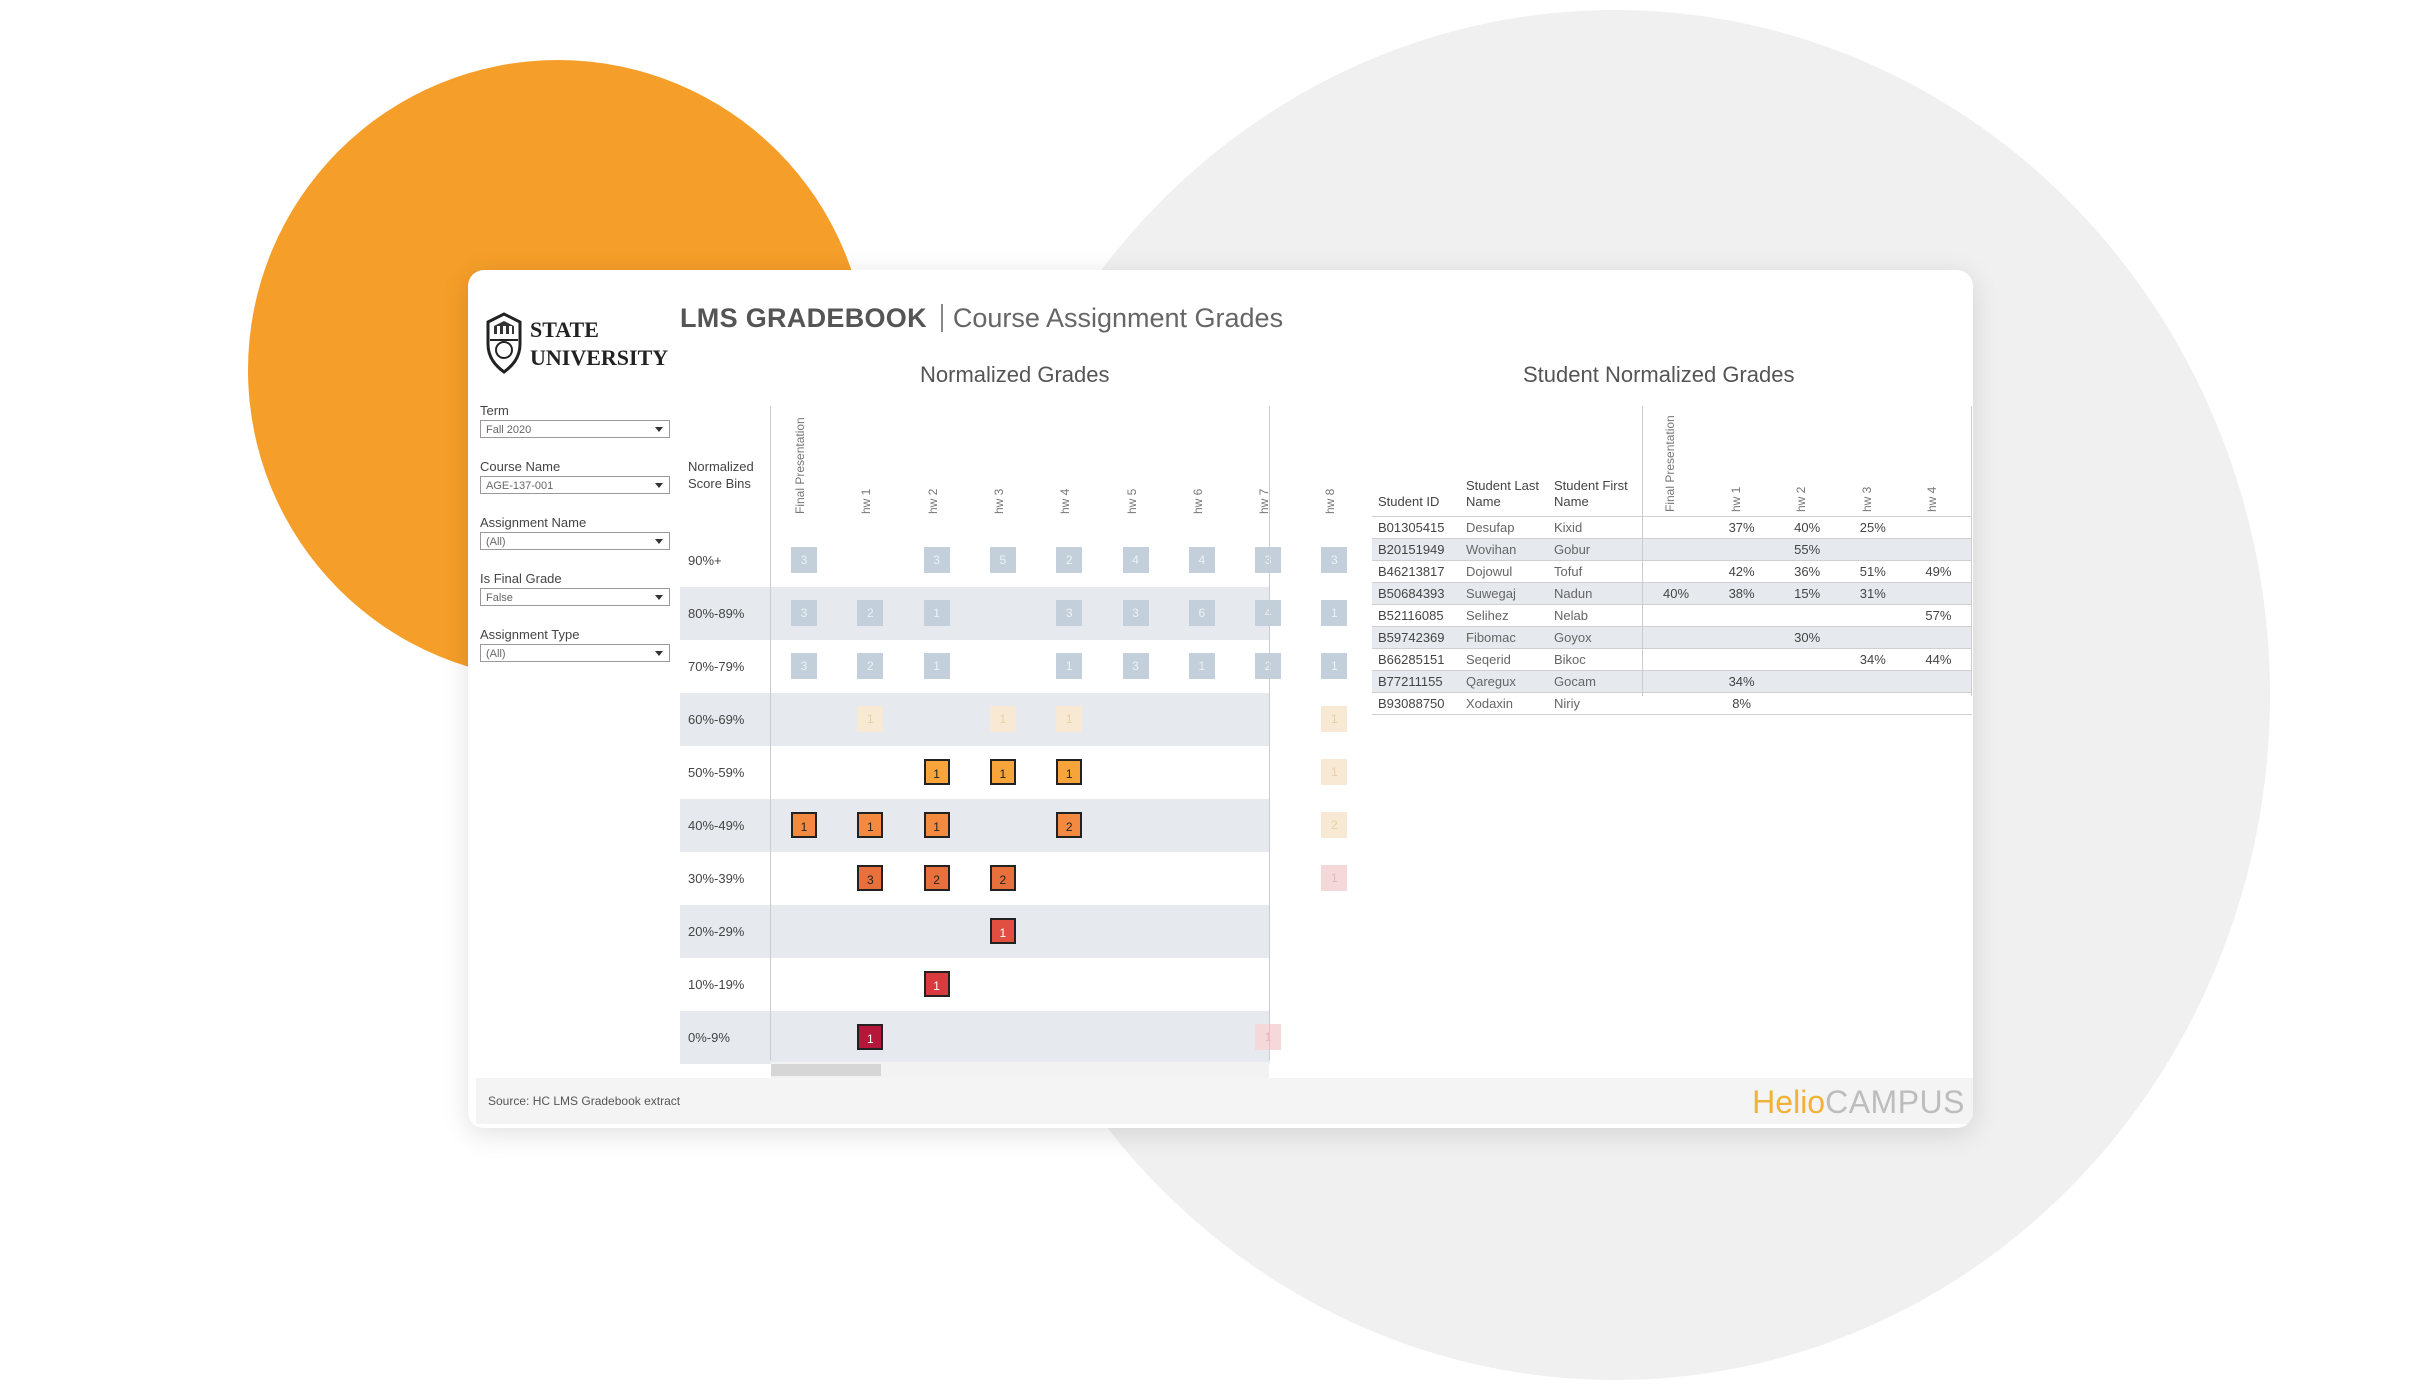  I want to click on shield-icon, so click(504, 343).